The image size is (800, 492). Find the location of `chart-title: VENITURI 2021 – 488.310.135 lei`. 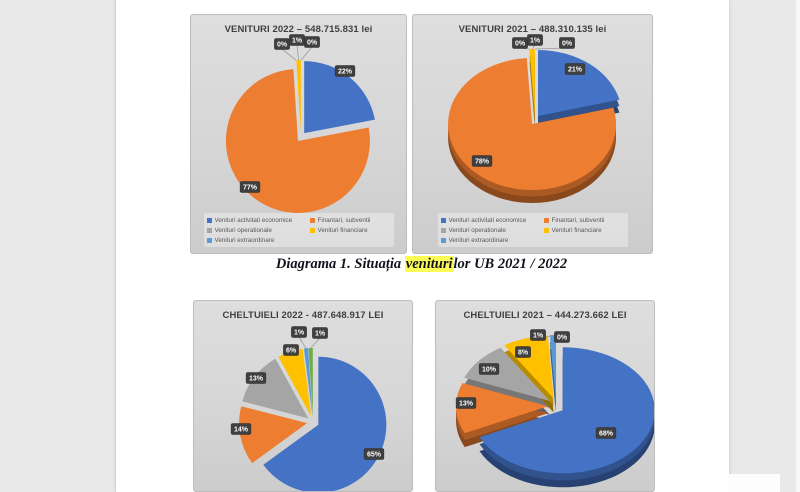

chart-title: VENITURI 2021 – 488.310.135 lei is located at coordinates (532, 29).